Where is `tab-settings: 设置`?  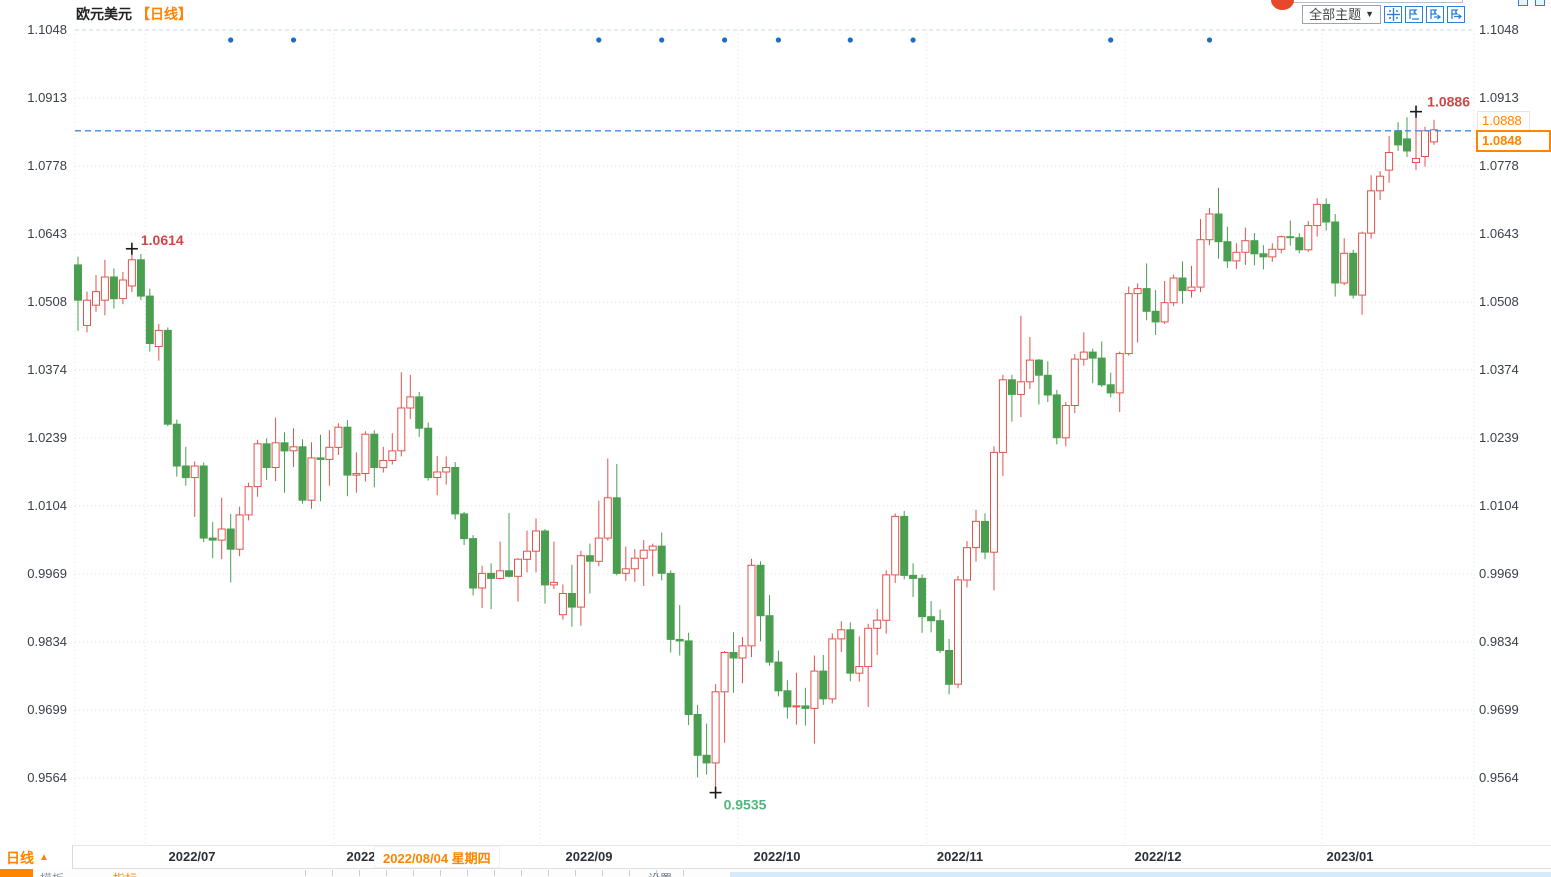
tab-settings: 设置 is located at coordinates (660, 873).